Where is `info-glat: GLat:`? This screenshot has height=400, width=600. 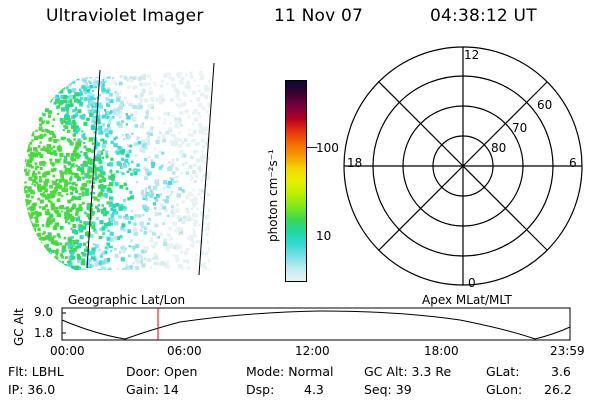 info-glat: GLat: is located at coordinates (503, 371).